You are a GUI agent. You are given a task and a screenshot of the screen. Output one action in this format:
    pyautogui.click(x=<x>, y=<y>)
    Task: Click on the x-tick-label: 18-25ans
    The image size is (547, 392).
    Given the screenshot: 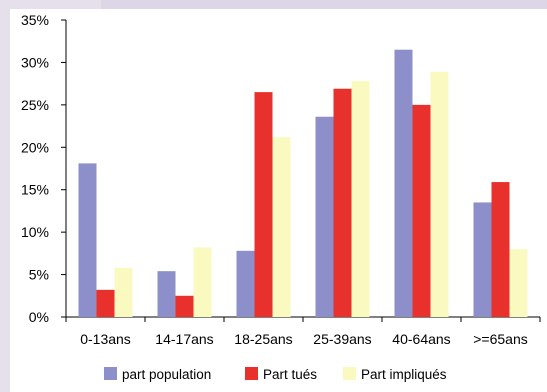 What is the action you would take?
    pyautogui.click(x=263, y=339)
    